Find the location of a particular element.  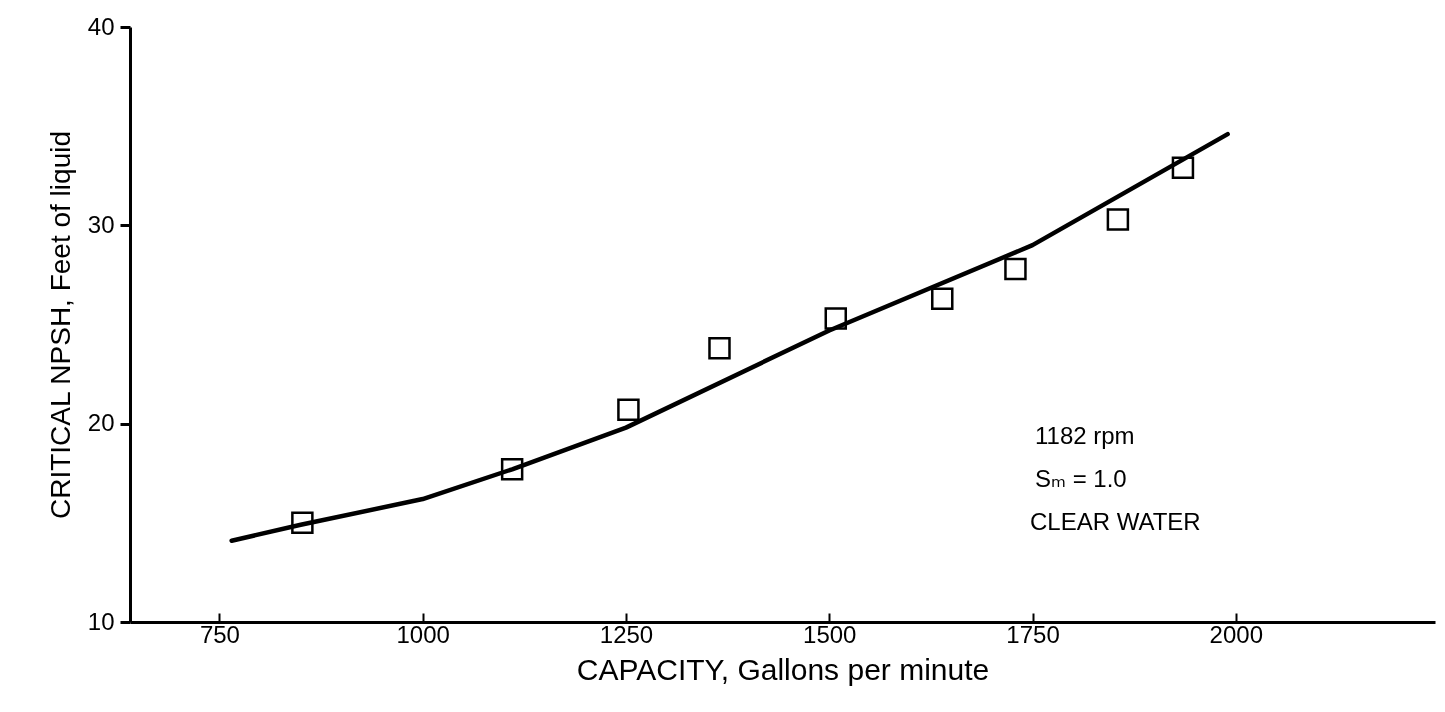

x-tick-label: 1750 is located at coordinates (1033, 634).